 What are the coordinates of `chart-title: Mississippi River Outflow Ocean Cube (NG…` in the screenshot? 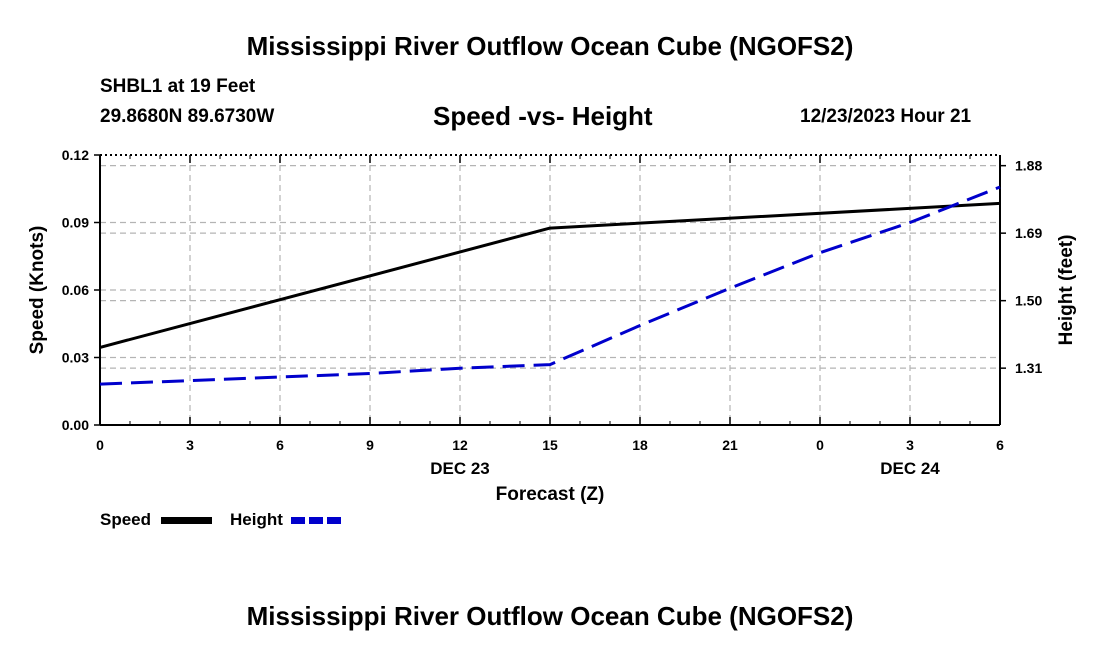 It's located at (550, 46).